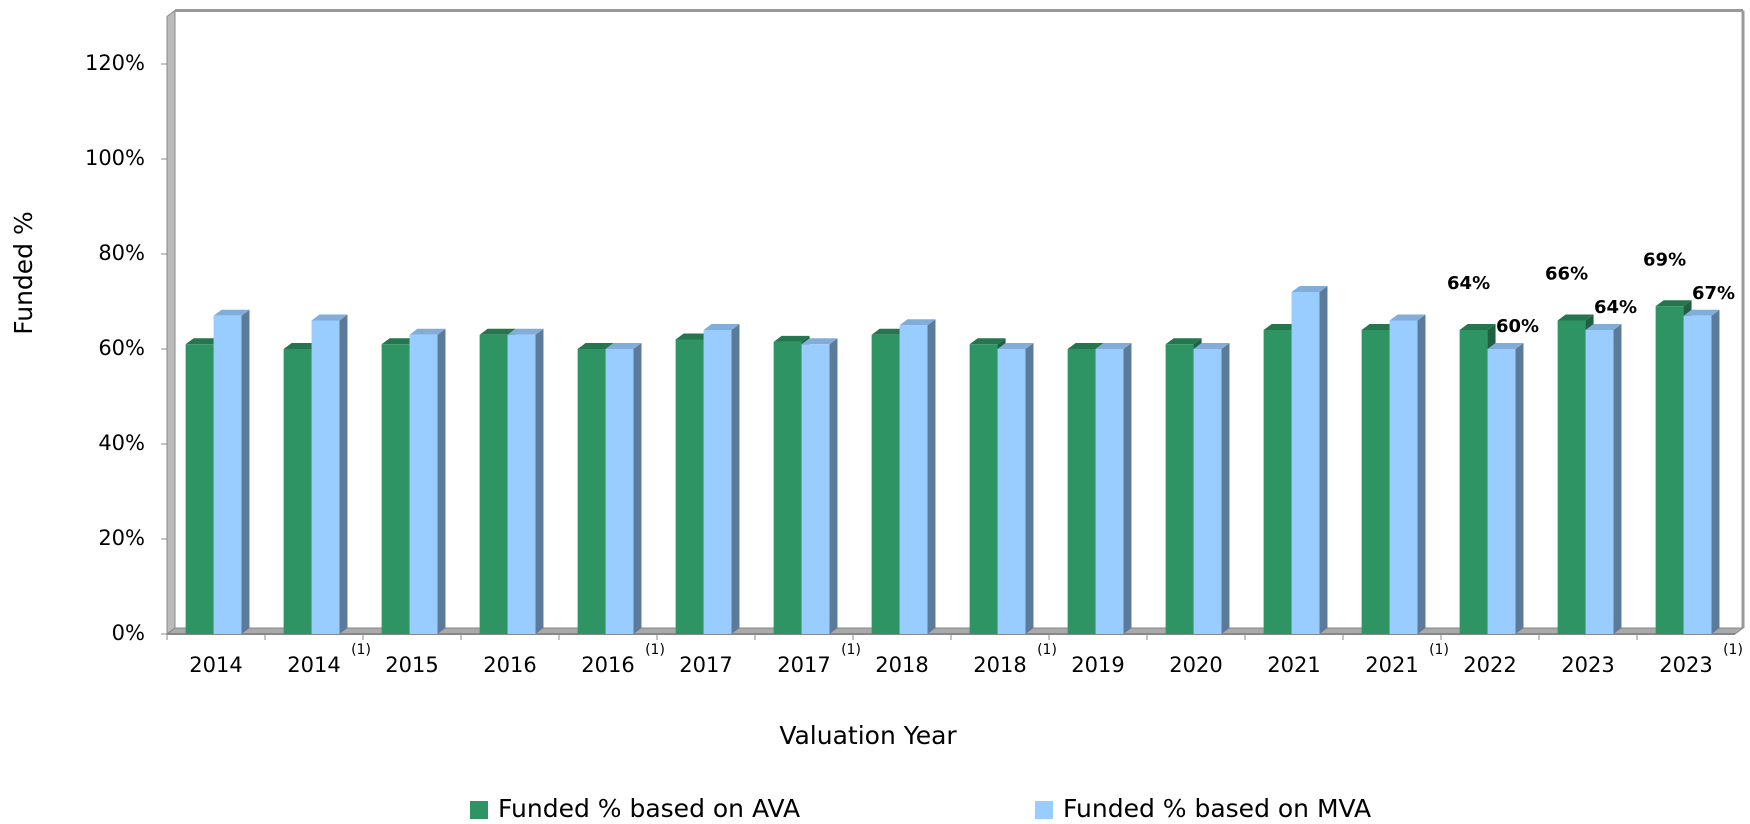  I want to click on data-label: 60%, so click(1517, 326).